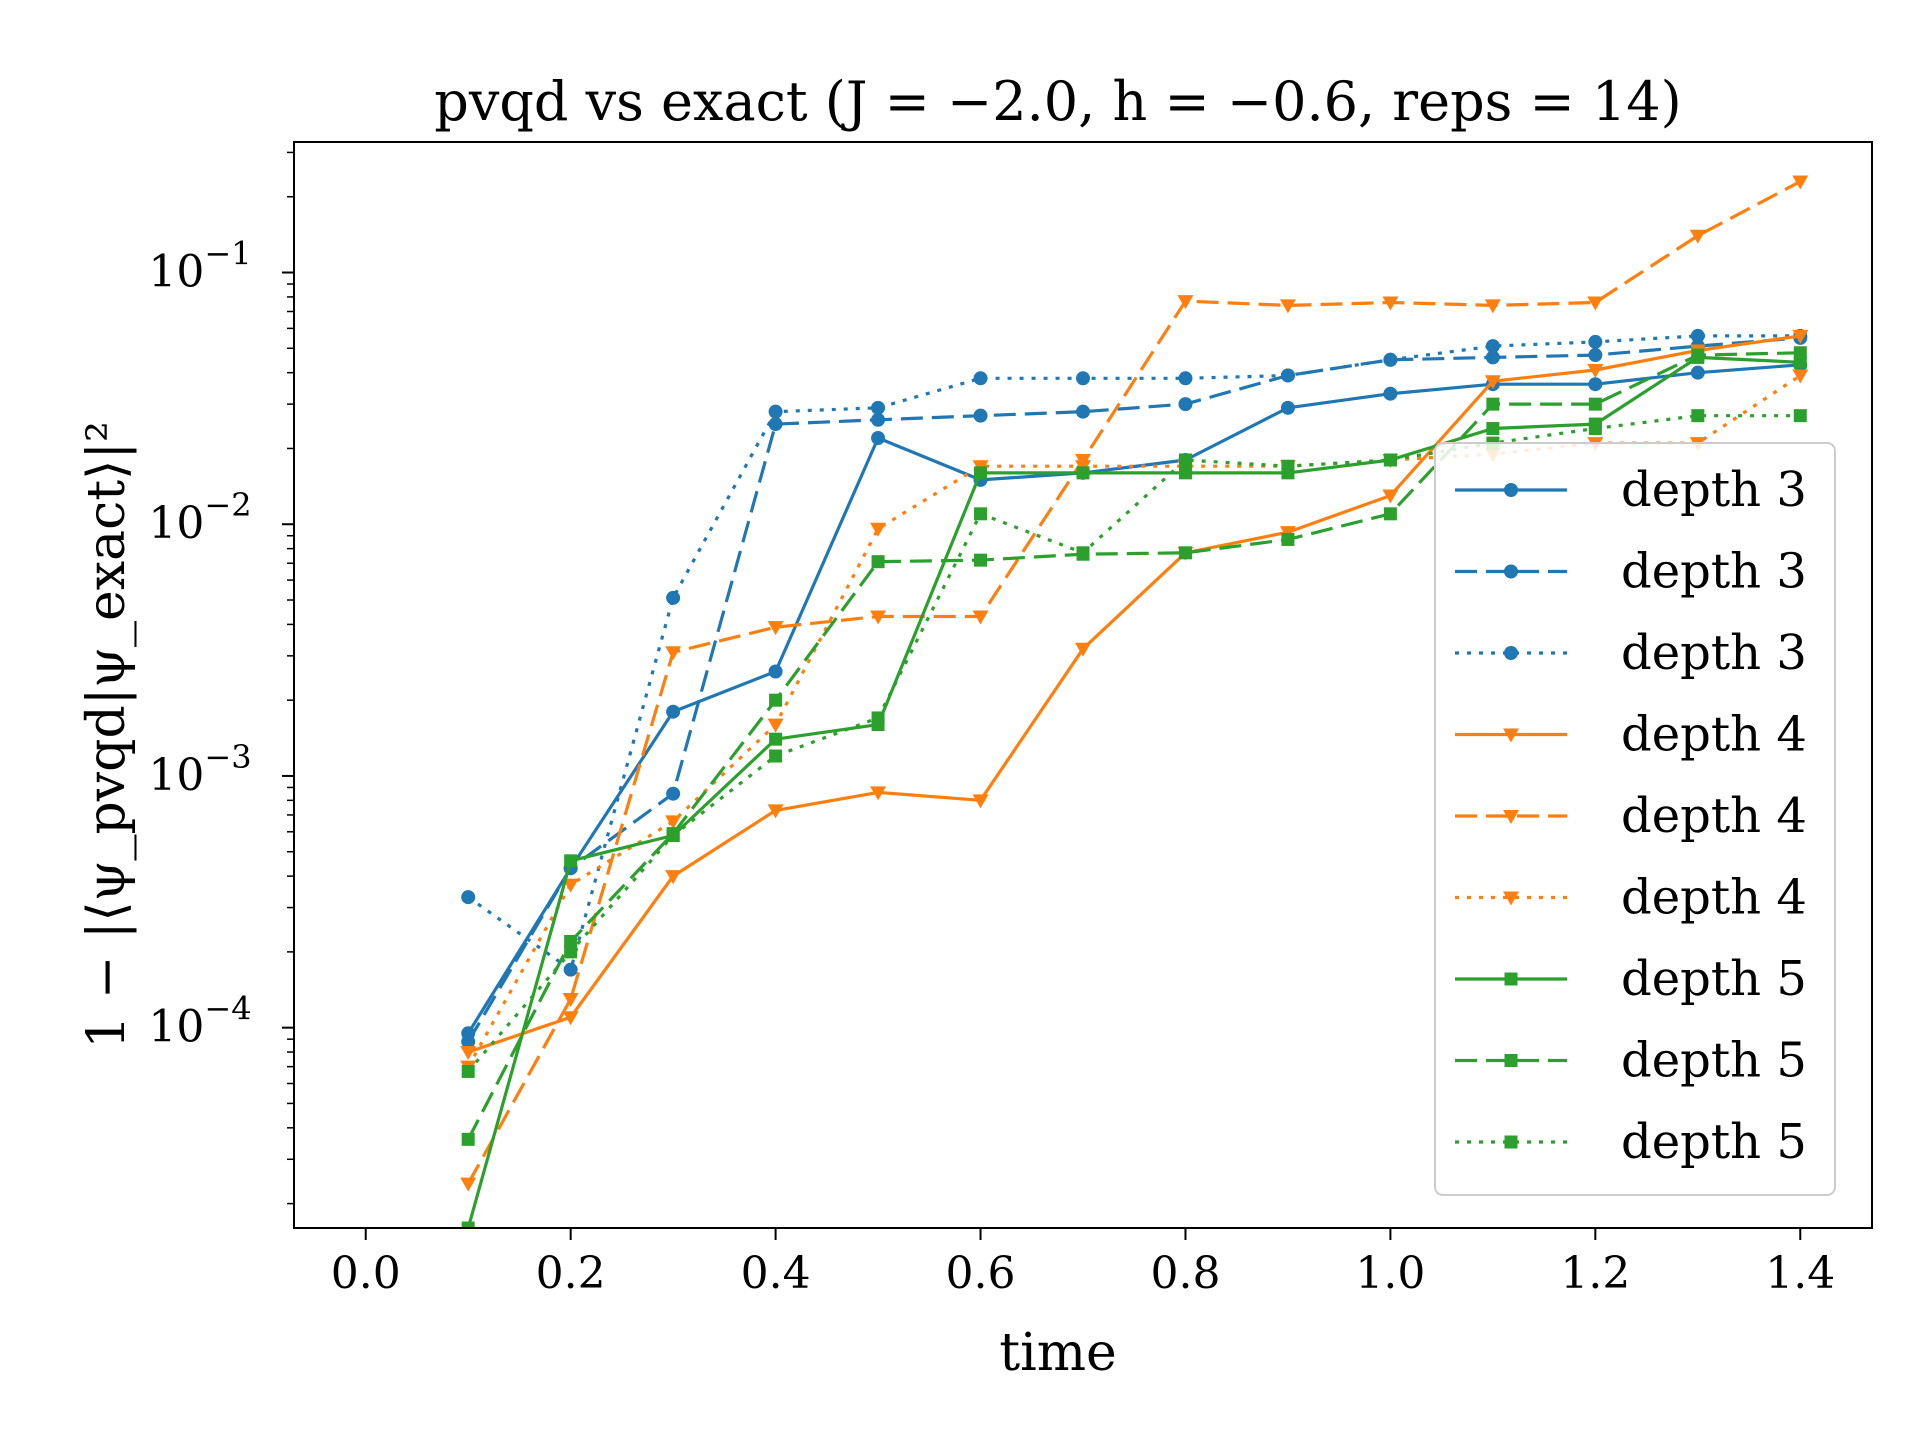 This screenshot has height=1440, width=1920. Describe the element at coordinates (571, 1273) in the screenshot. I see `x-tick-label: 0.2` at that location.